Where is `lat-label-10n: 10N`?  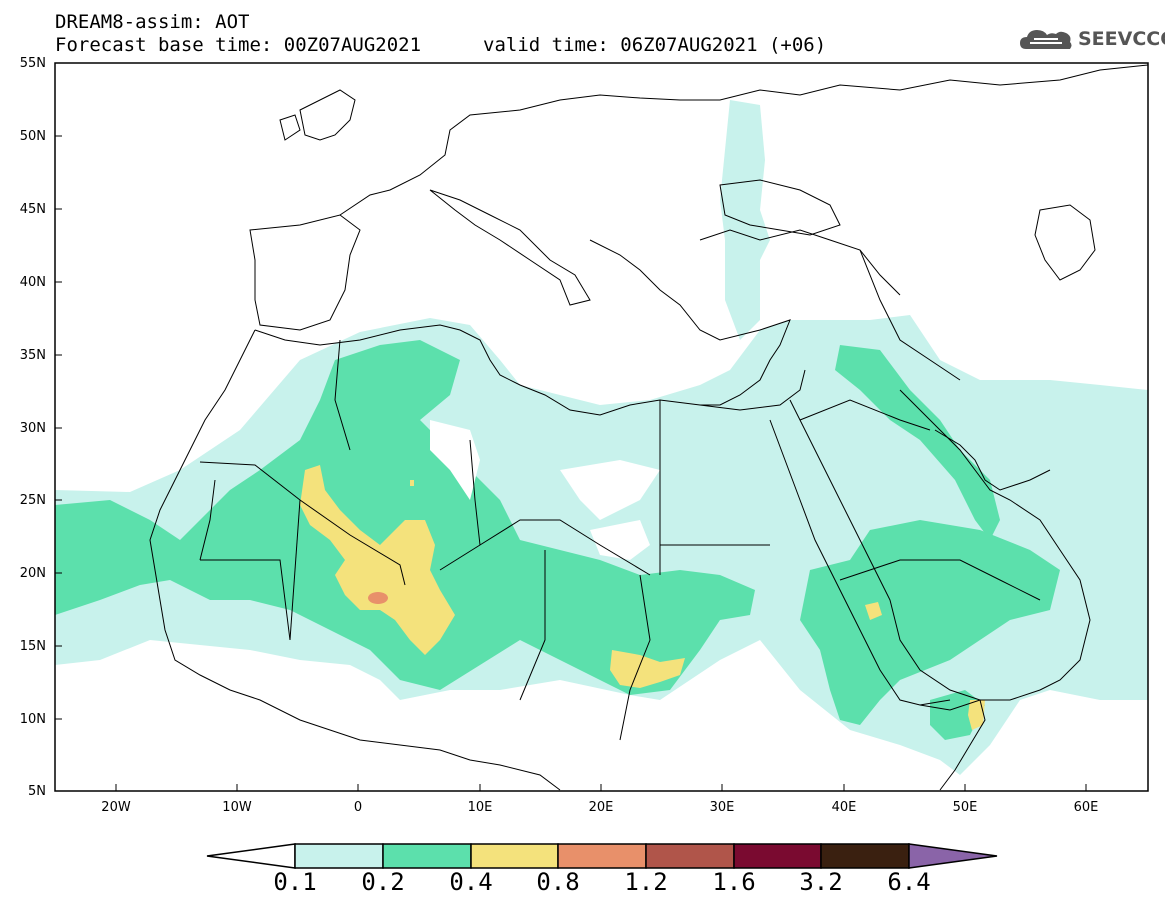
lat-label-10n: 10N is located at coordinates (32, 719).